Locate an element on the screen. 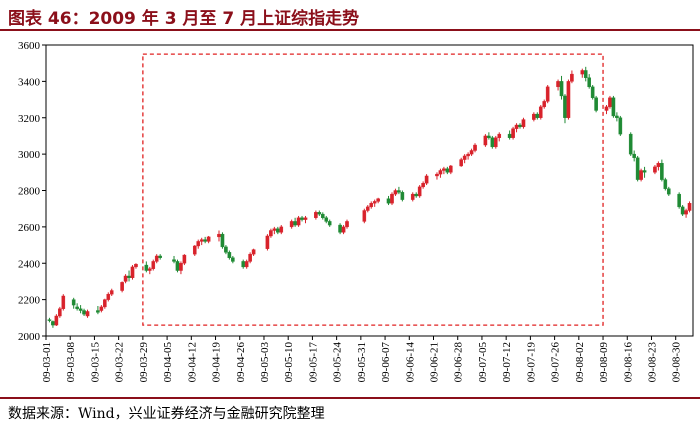 The height and width of the screenshot is (431, 700). y-tick-label: 3200 is located at coordinates (29, 119).